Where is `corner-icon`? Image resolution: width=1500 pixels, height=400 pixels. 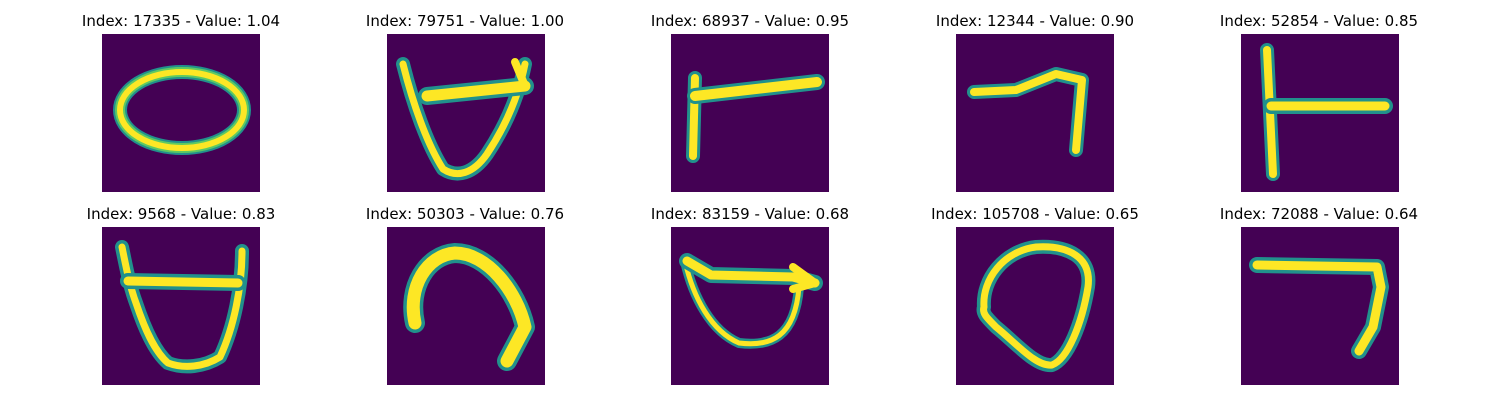 corner-icon is located at coordinates (750, 113).